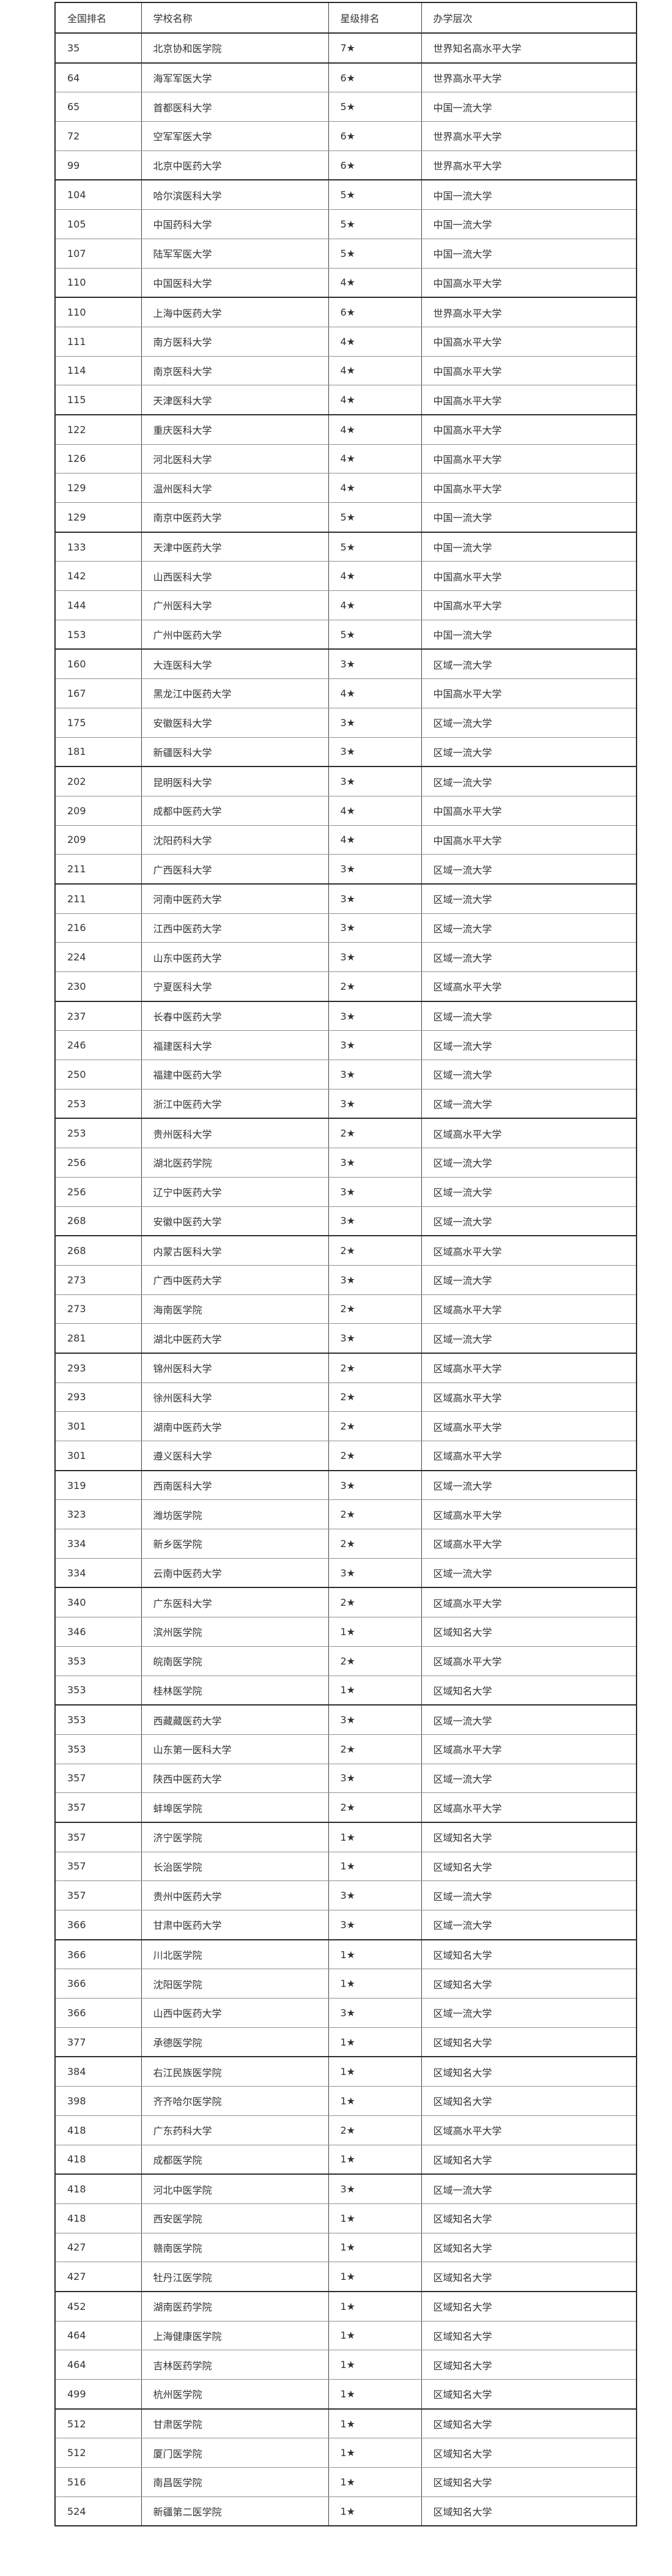 This screenshot has height=2576, width=672. Describe the element at coordinates (346, 2511) in the screenshot. I see `table-row: 524 新疆第二医学院 1★ 区域知名大学` at that location.